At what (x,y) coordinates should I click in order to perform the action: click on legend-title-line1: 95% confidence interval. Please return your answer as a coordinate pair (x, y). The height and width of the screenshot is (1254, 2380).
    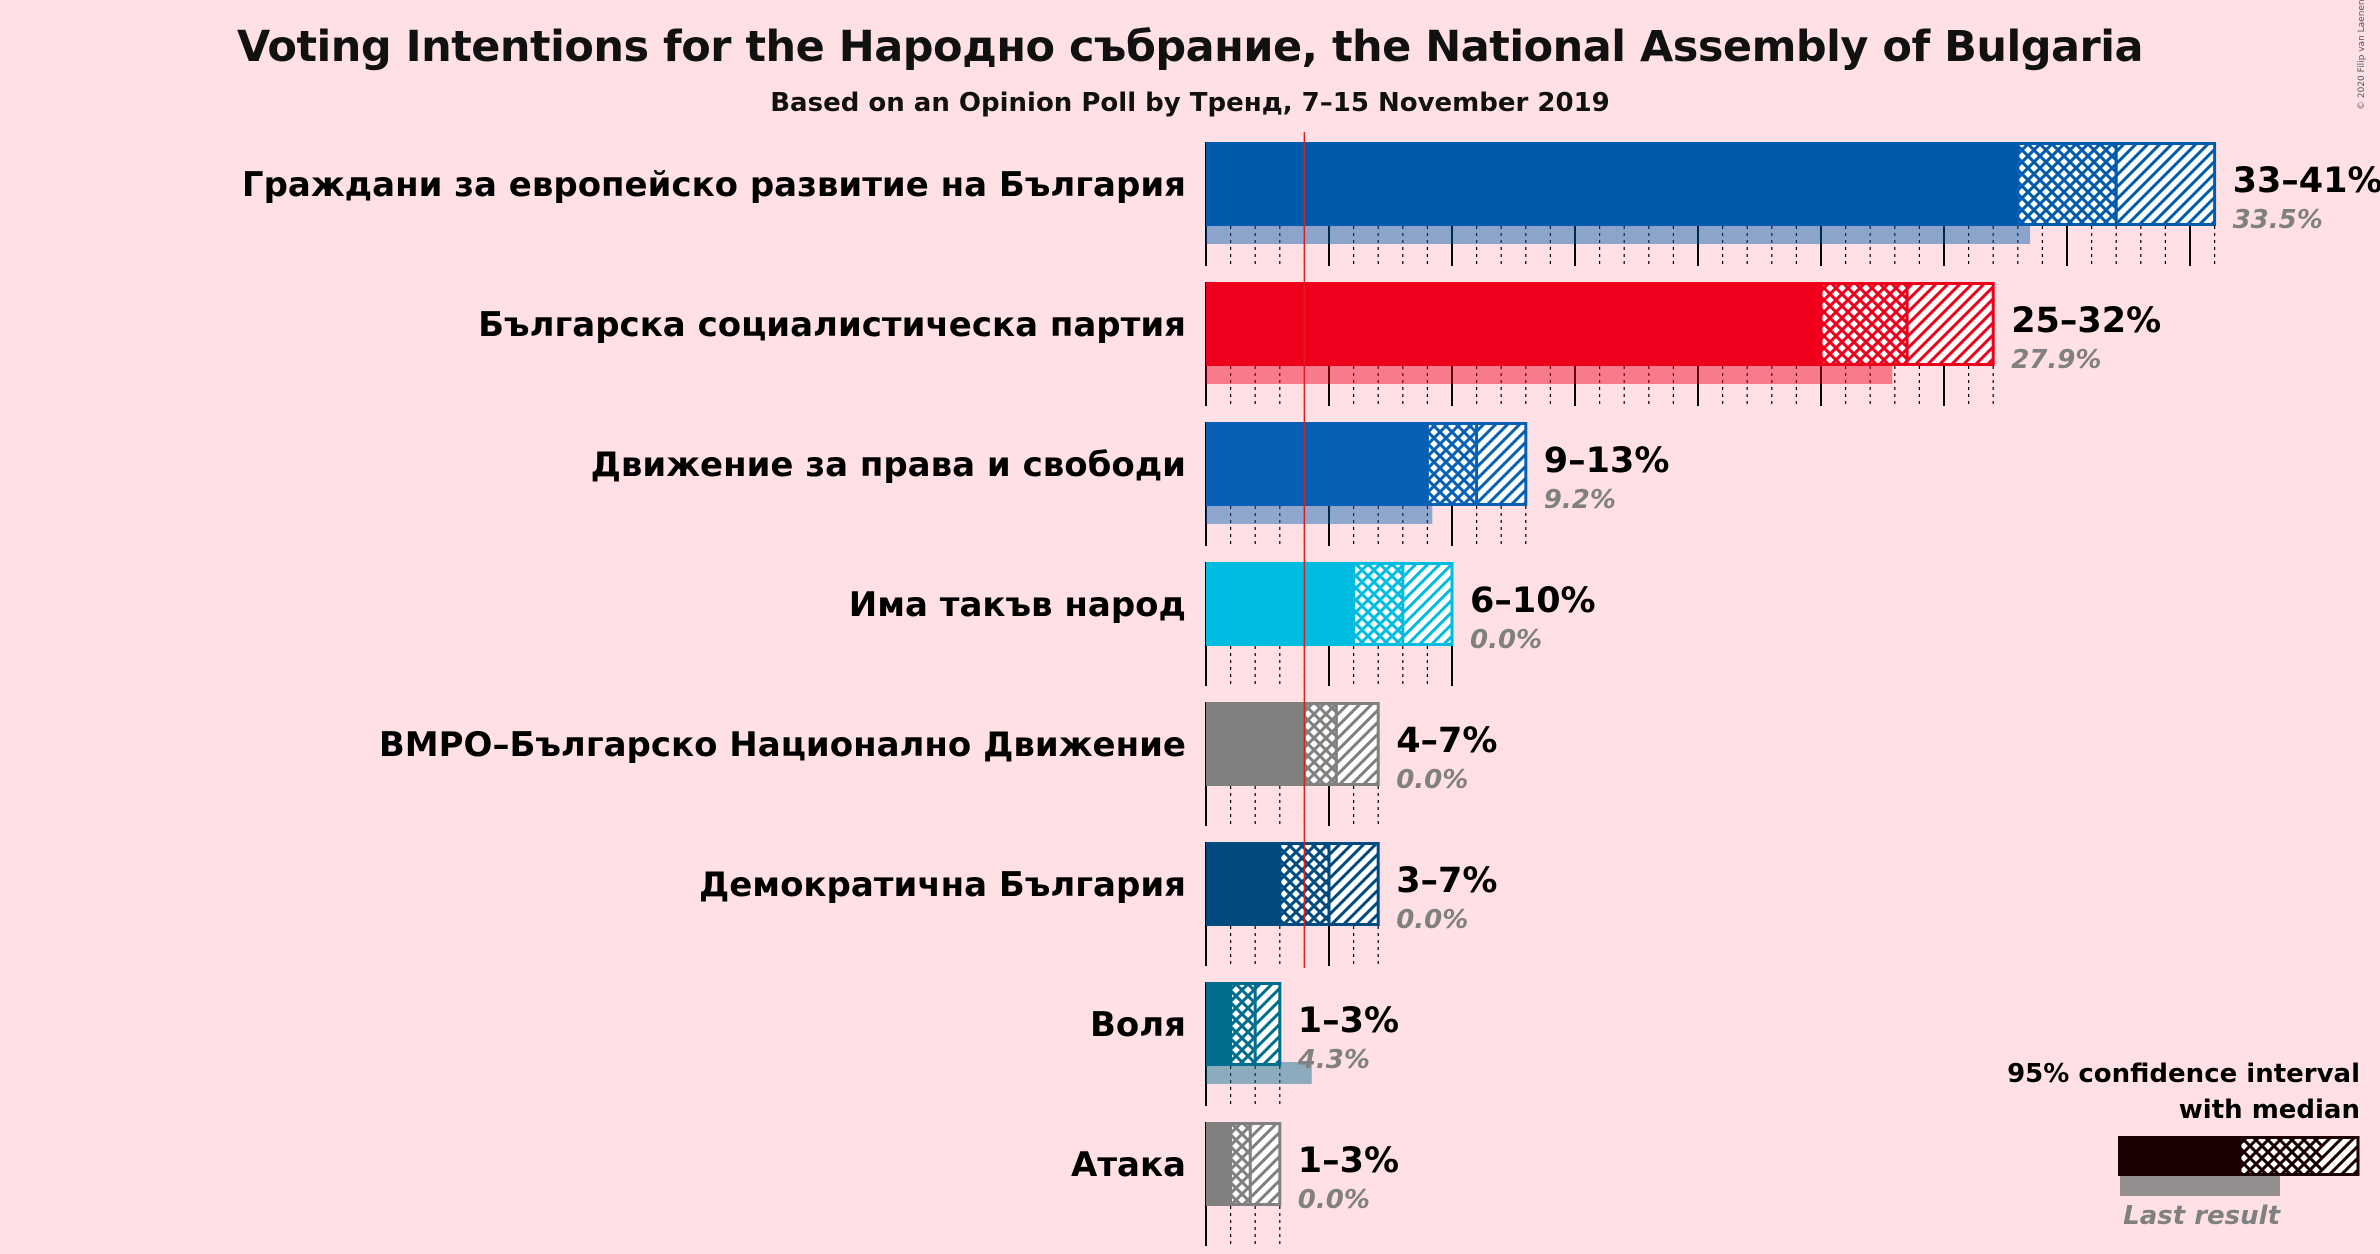
    Looking at the image, I should click on (2183, 1074).